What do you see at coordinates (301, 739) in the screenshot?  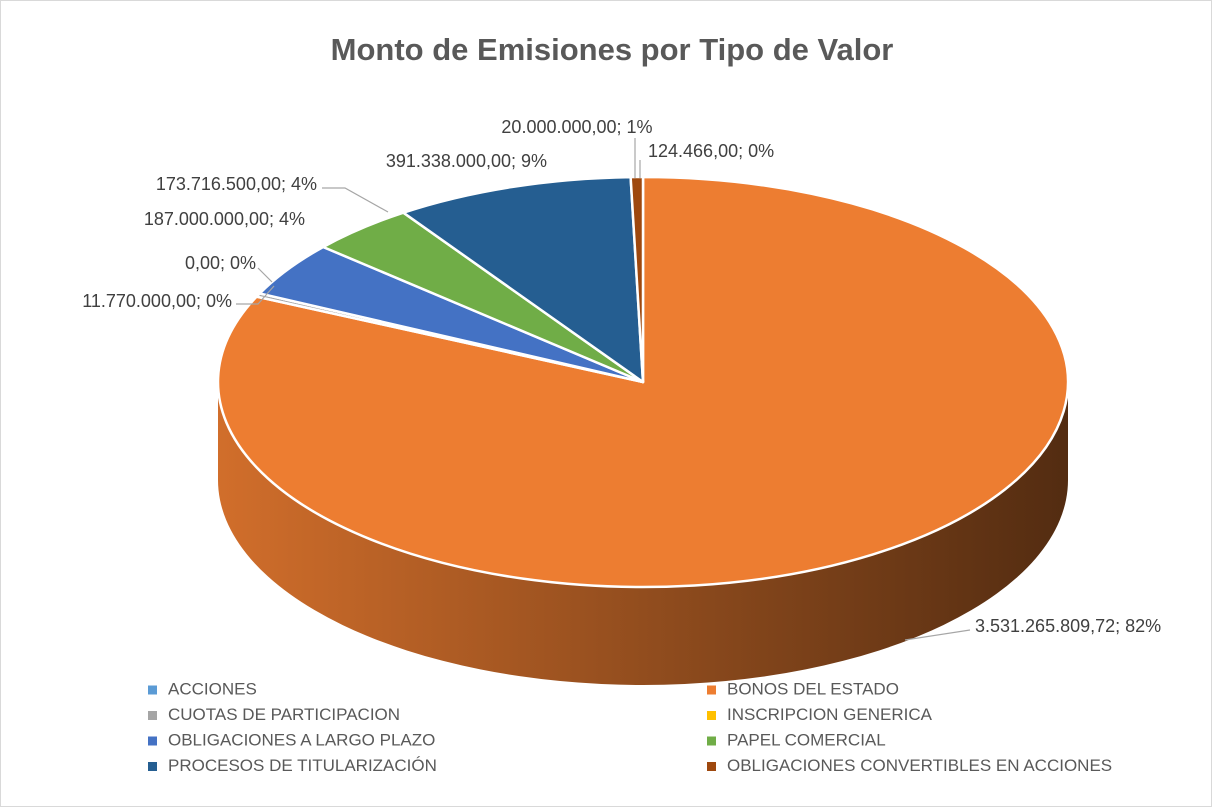 I see `legend-label: OBLIGACIONES A LARGO PLAZO` at bounding box center [301, 739].